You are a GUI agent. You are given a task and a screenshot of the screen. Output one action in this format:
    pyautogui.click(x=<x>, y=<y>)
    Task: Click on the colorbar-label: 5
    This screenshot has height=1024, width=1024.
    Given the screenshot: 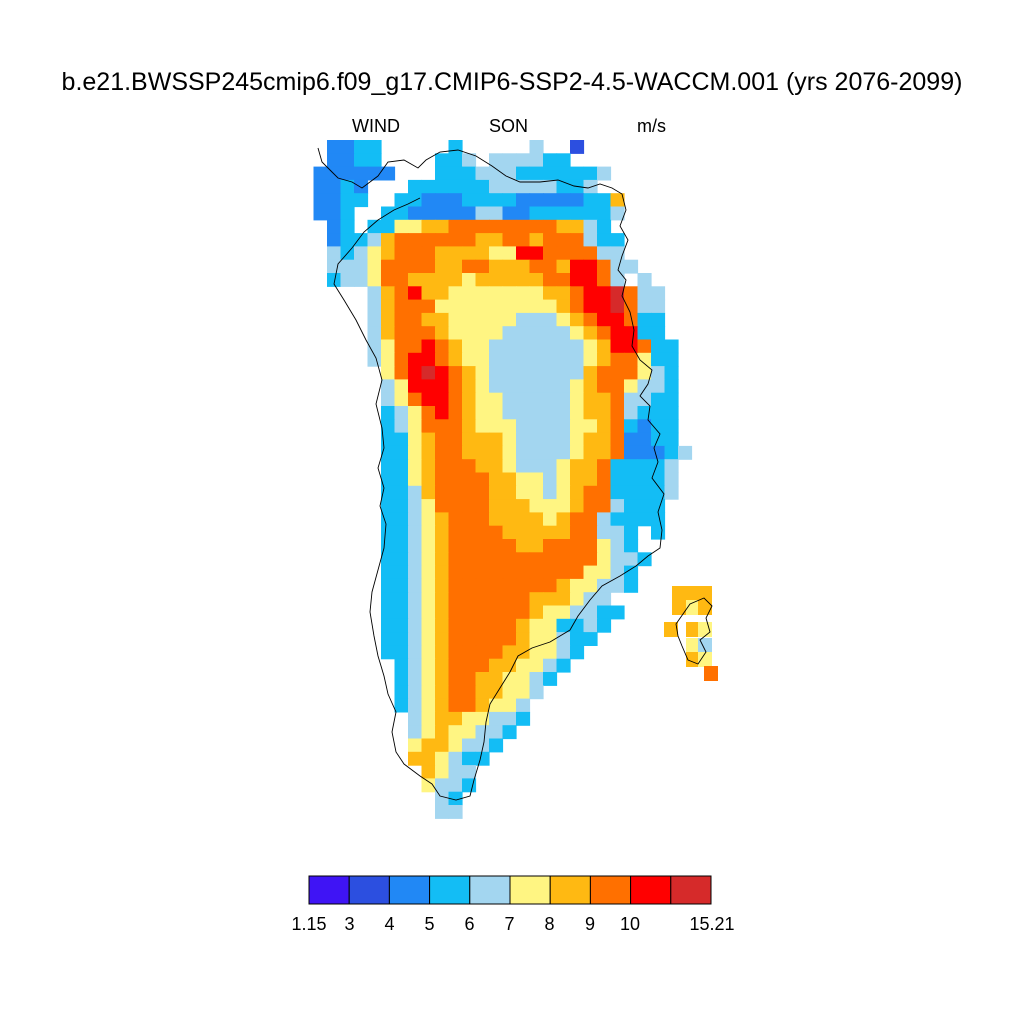 What is the action you would take?
    pyautogui.click(x=429, y=924)
    